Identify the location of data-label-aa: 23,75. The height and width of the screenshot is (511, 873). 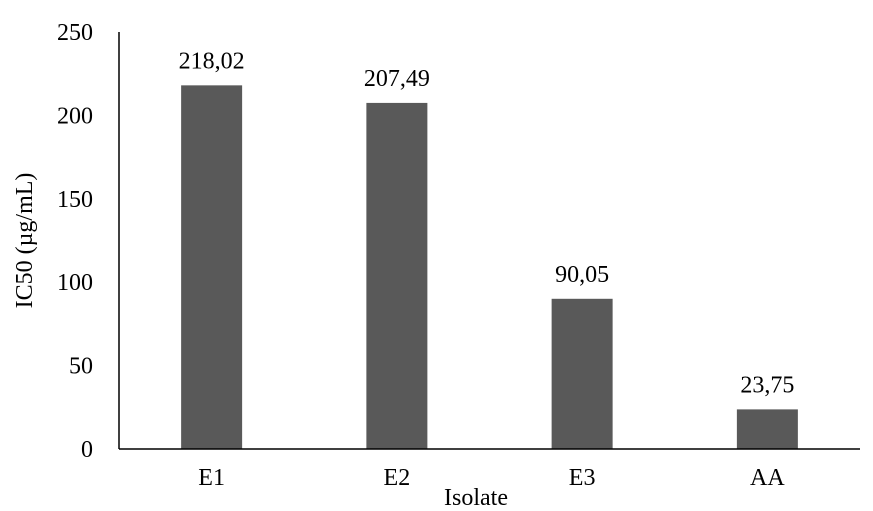
(767, 385).